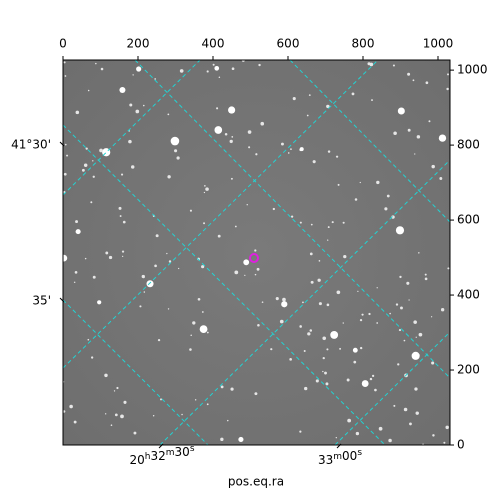 The width and height of the screenshot is (500, 504). I want to click on dec-tick-label: 41°30', so click(31, 145).